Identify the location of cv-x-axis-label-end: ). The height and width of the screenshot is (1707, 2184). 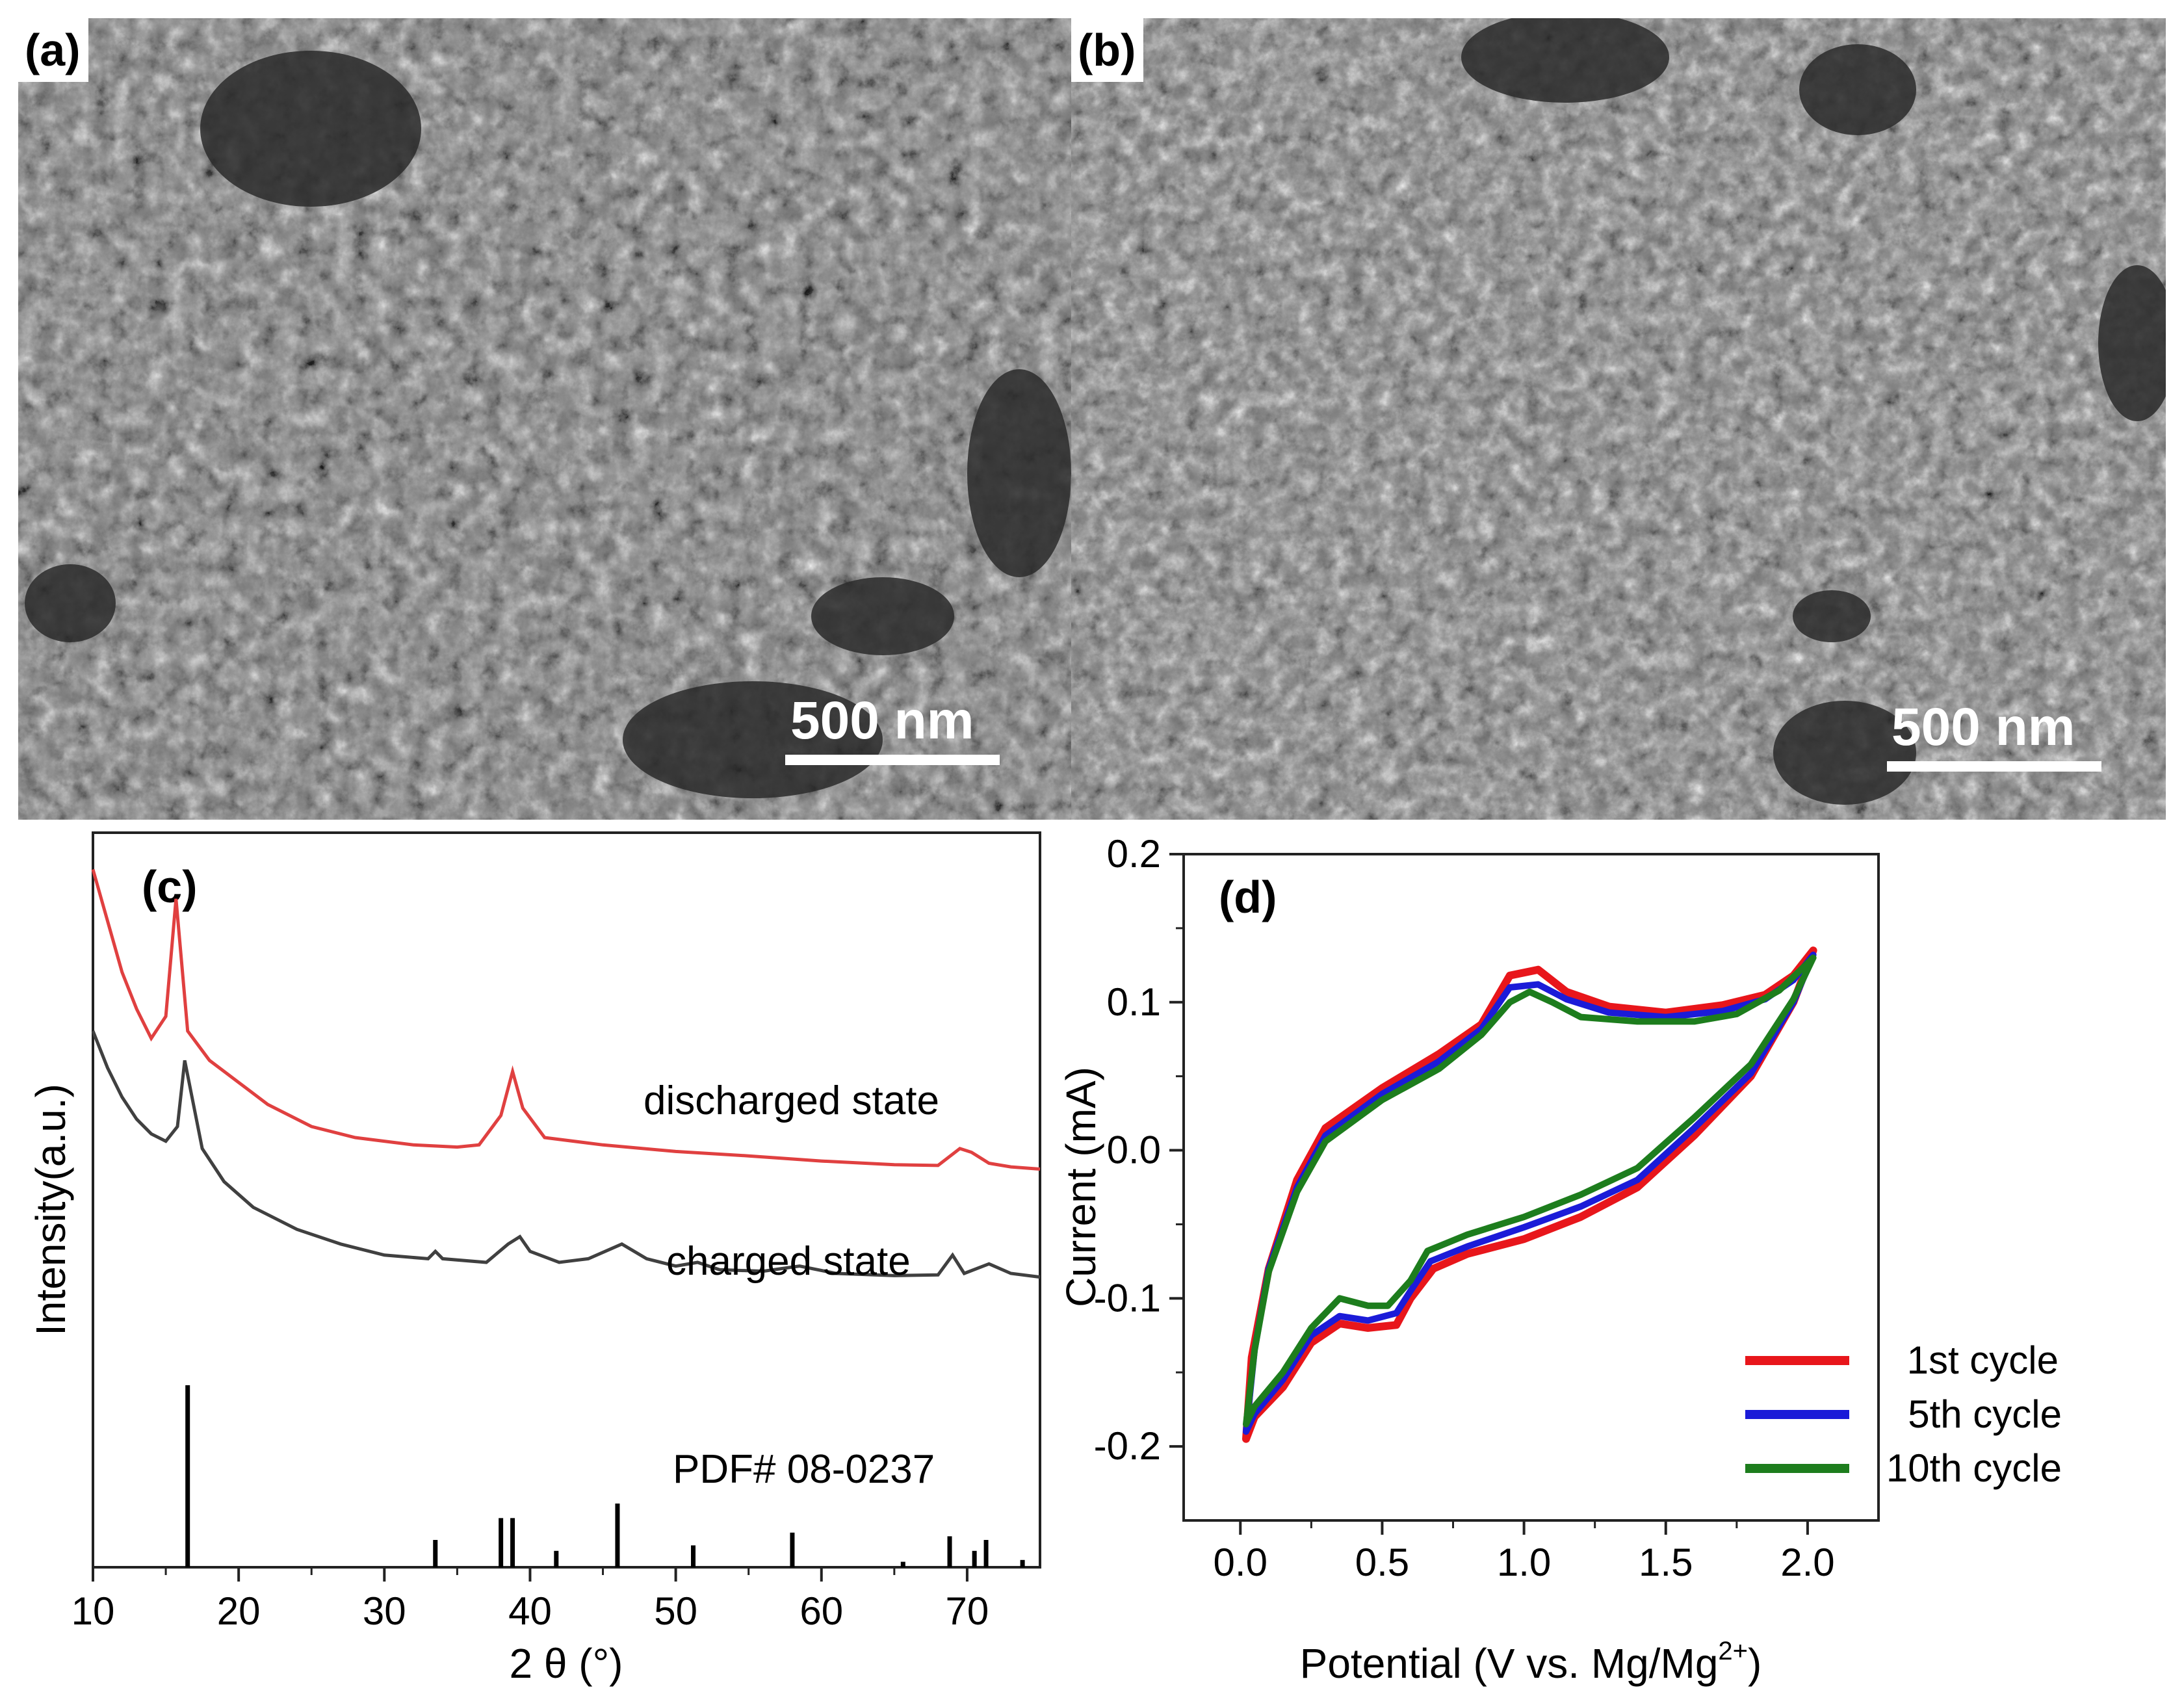
(1755, 1663).